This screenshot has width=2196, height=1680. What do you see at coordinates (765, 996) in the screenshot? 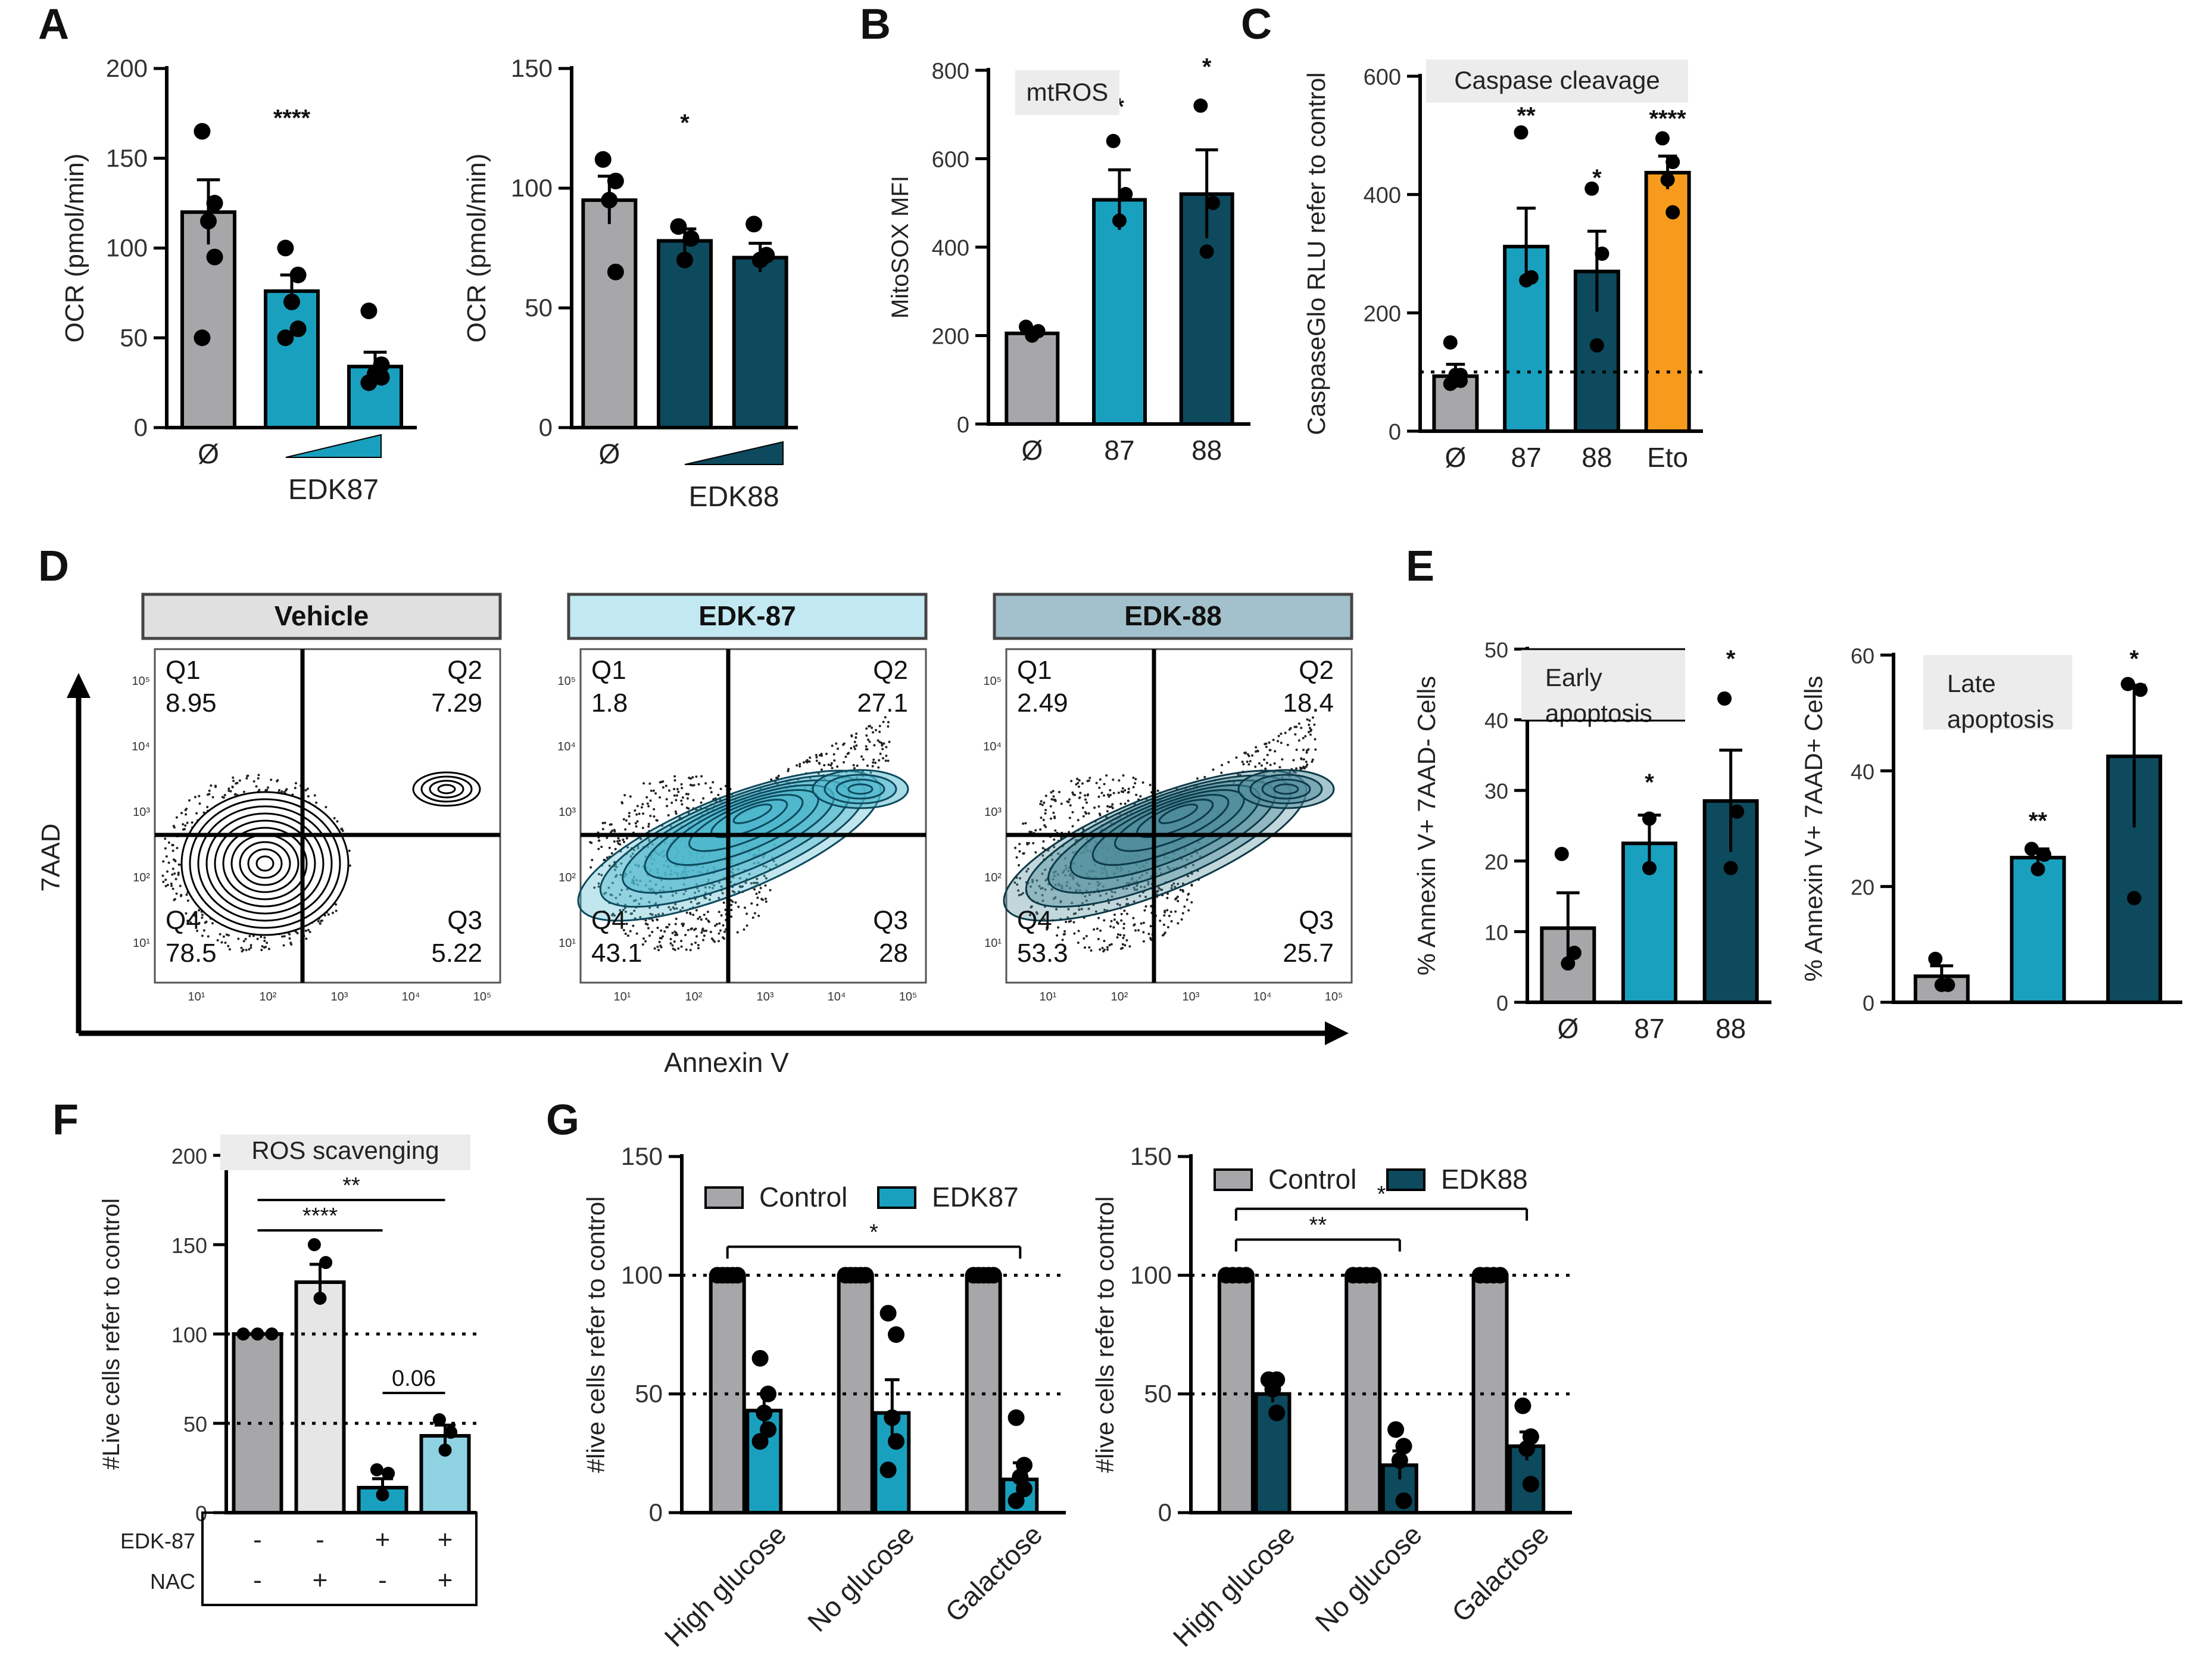
I see `x-tick-label: 10³` at bounding box center [765, 996].